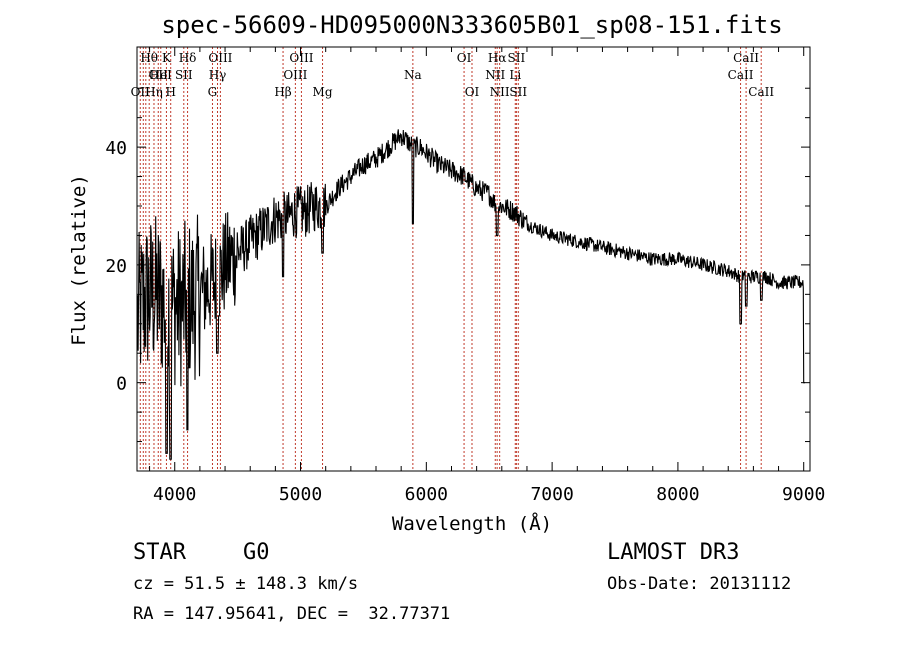  I want to click on spectral-line-label: K, so click(167, 58).